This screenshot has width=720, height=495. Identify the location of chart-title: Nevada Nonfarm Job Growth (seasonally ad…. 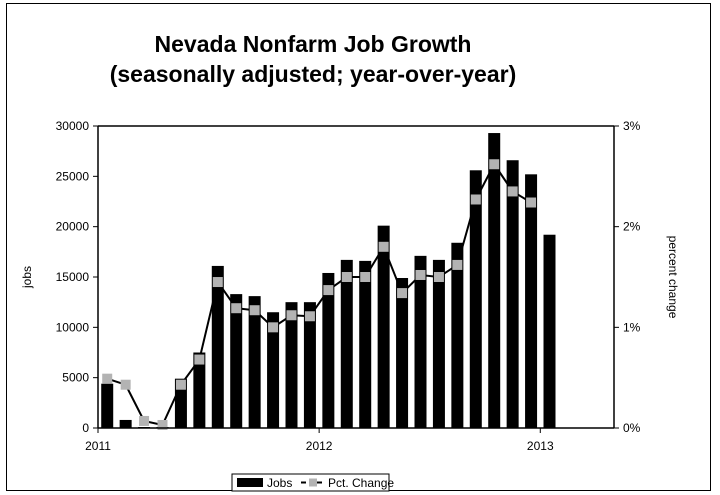
(313, 59).